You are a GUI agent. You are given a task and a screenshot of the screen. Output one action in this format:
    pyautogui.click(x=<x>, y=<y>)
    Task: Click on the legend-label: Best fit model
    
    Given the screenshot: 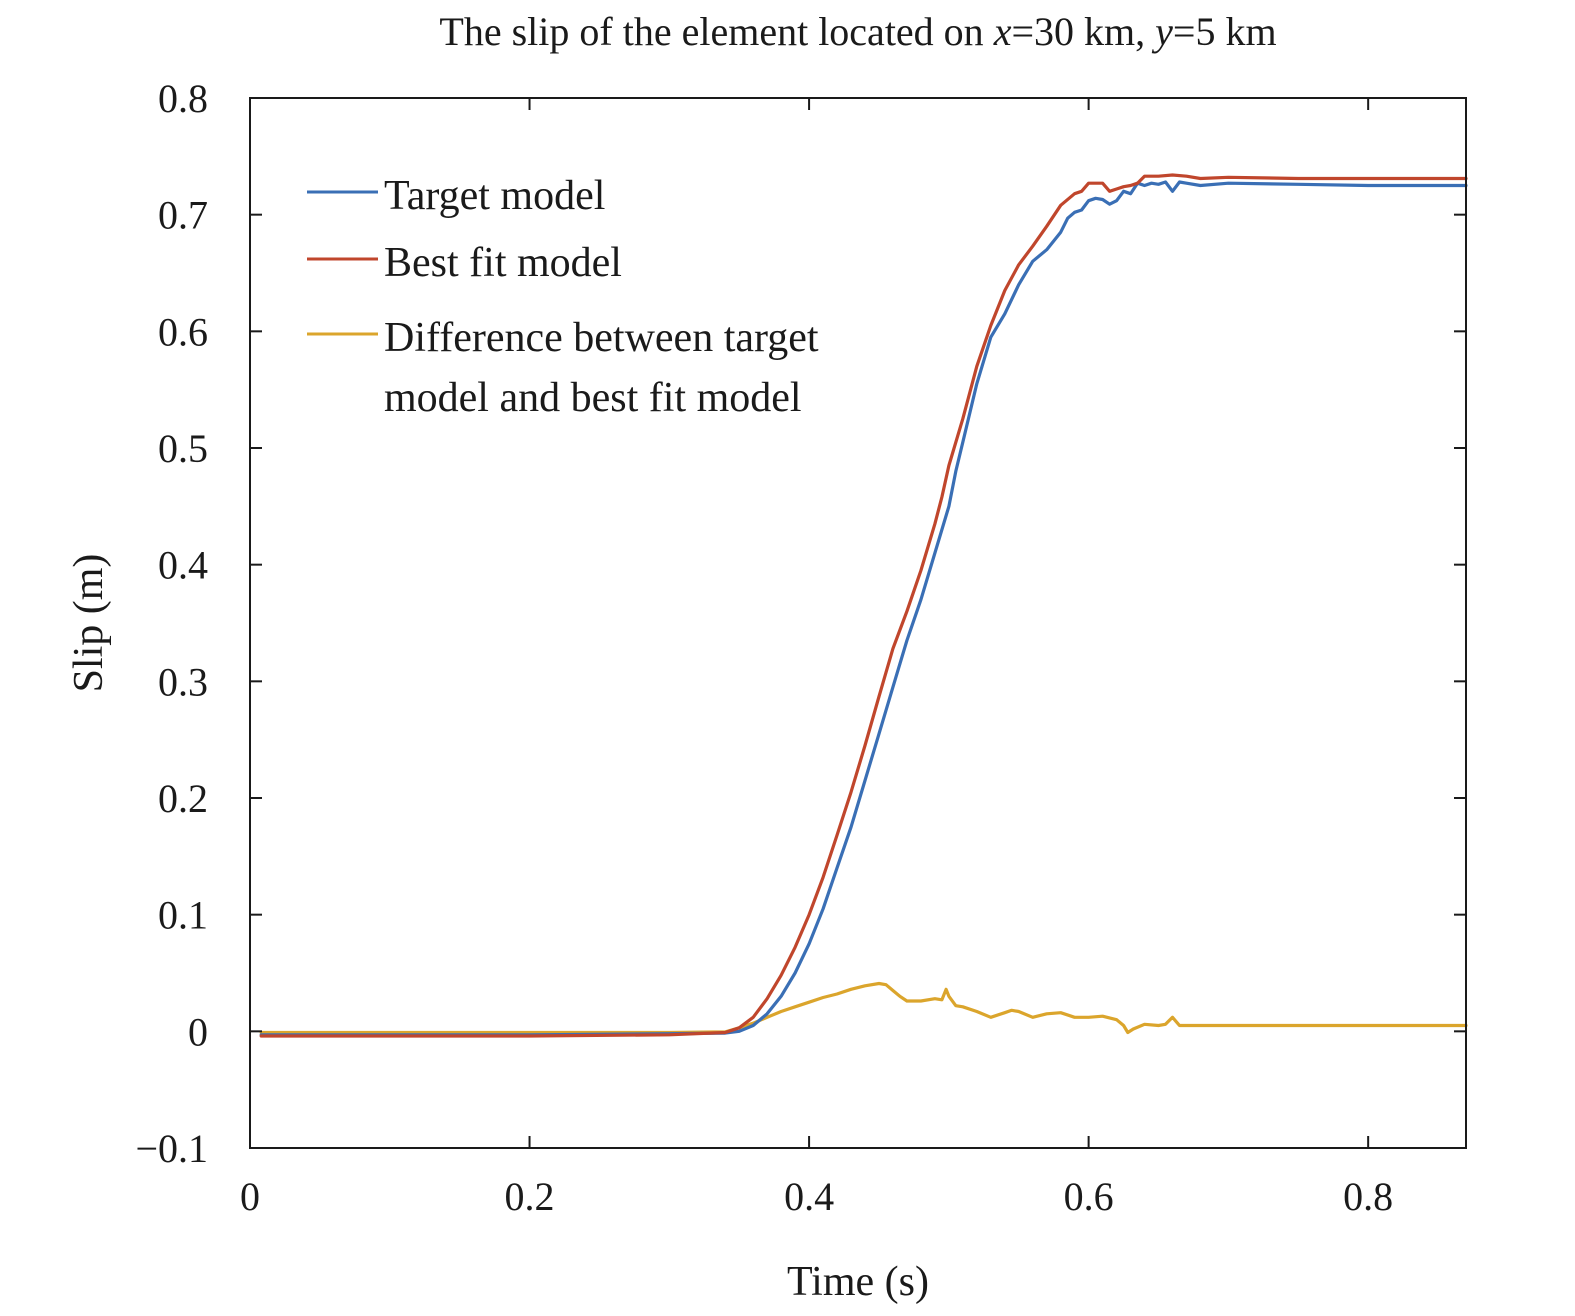 What is the action you would take?
    pyautogui.click(x=503, y=263)
    